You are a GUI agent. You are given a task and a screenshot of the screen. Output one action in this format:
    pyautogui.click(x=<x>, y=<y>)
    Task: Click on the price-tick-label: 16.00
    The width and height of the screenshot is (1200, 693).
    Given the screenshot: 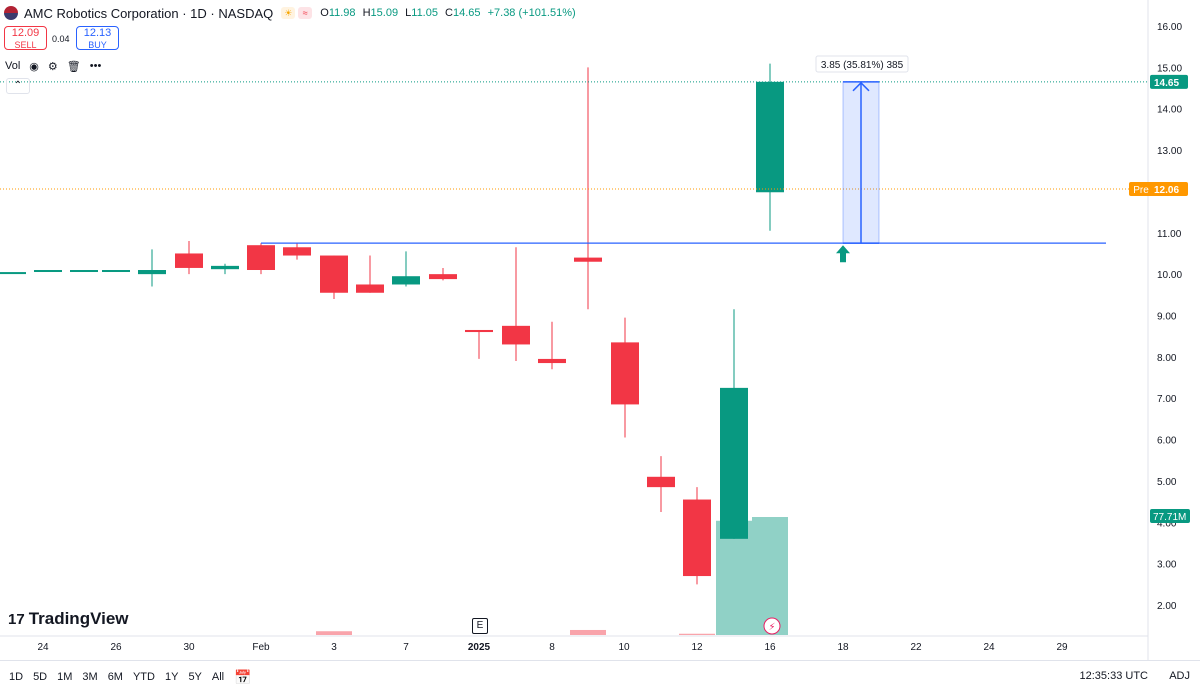 What is the action you would take?
    pyautogui.click(x=1169, y=27)
    